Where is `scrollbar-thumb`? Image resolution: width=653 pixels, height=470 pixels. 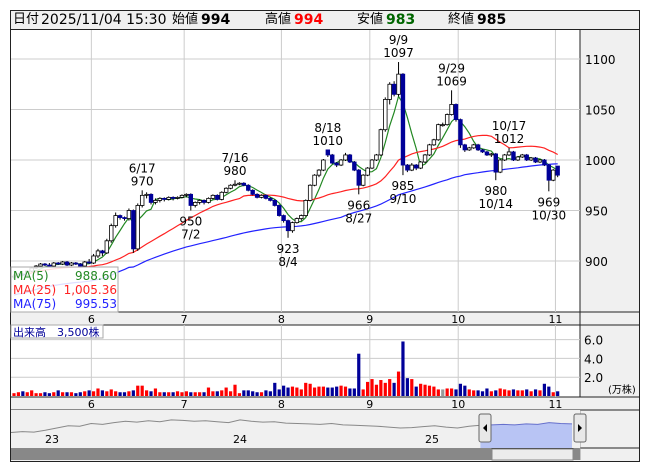
scrollbar-thumb is located at coordinates (532, 454).